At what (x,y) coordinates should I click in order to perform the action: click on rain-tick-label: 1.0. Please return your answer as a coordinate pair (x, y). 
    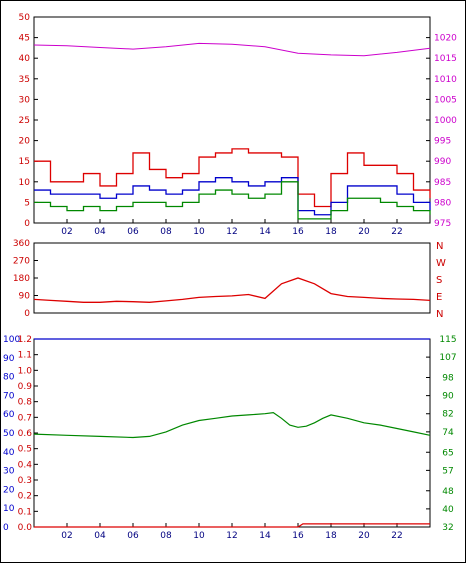
    Looking at the image, I should click on (25, 371).